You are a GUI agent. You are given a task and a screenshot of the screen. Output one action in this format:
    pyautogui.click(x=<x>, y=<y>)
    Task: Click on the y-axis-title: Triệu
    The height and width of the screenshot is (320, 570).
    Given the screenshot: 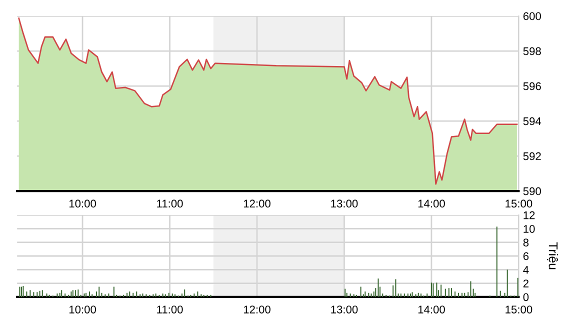 What is the action you would take?
    pyautogui.click(x=552, y=256)
    